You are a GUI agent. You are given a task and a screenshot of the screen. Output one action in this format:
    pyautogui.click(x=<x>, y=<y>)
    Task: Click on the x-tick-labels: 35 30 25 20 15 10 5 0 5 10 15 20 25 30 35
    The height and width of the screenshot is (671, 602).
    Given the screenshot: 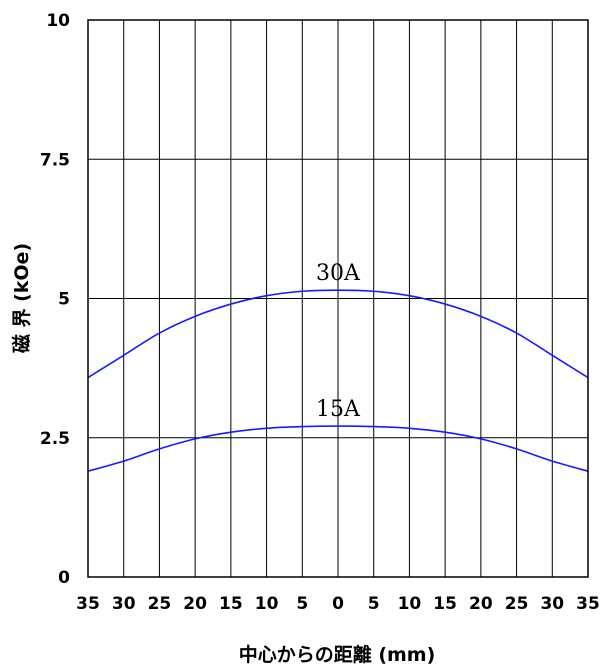 What is the action you would take?
    pyautogui.click(x=338, y=604)
    